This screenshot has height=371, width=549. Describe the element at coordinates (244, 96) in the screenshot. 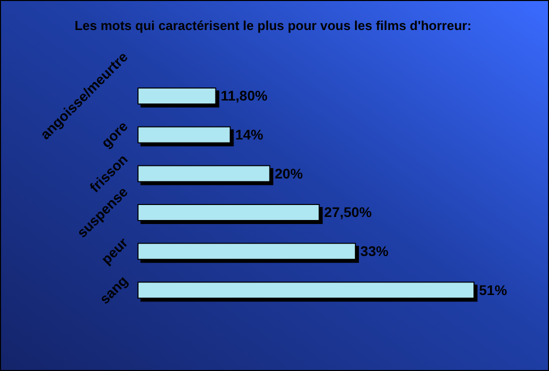

I see `data-label: 11,80%` at that location.